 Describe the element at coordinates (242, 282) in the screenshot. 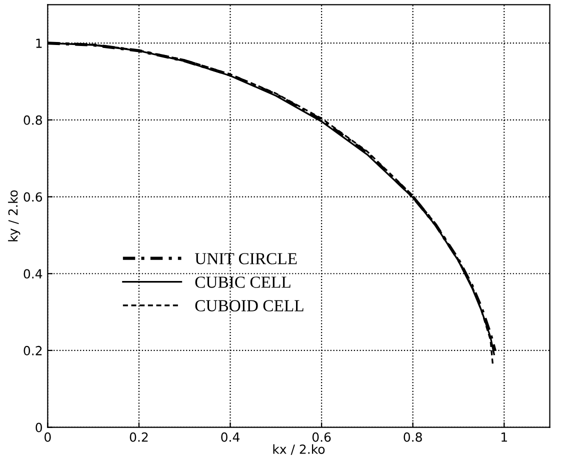

I see `legend-label: CUBIC CELL` at that location.